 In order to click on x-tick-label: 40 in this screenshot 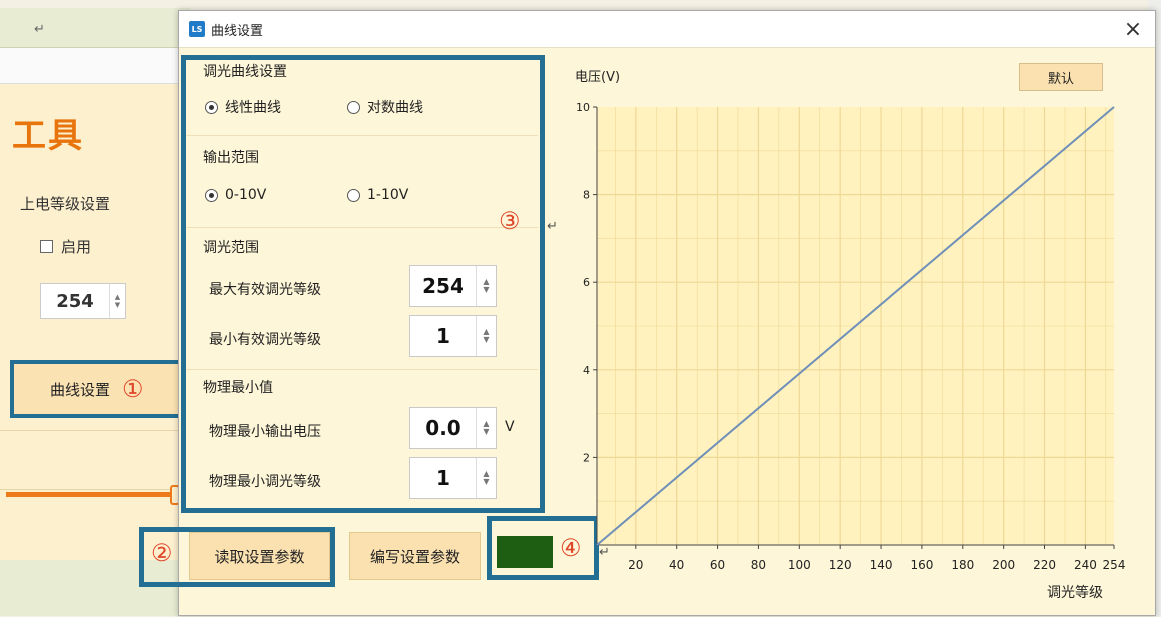, I will do `click(676, 565)`.